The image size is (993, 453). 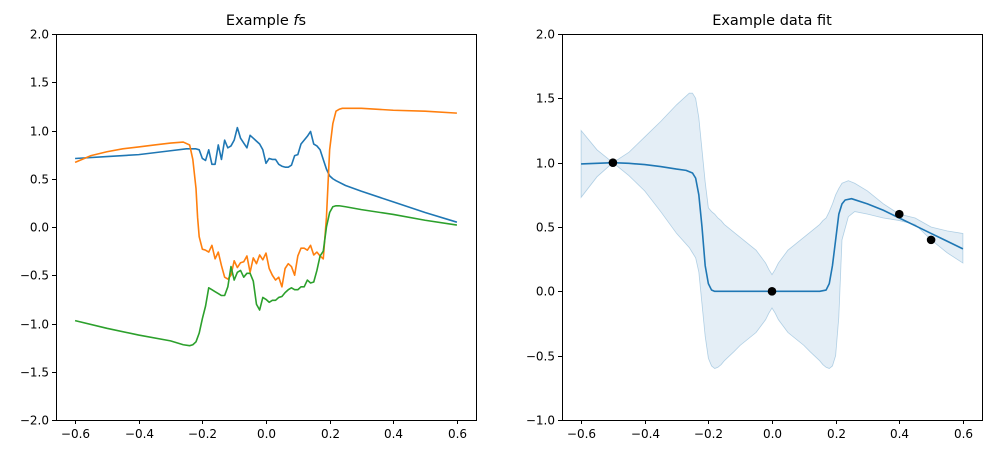 I want to click on chart-title-text: Example data fit, so click(x=772, y=21).